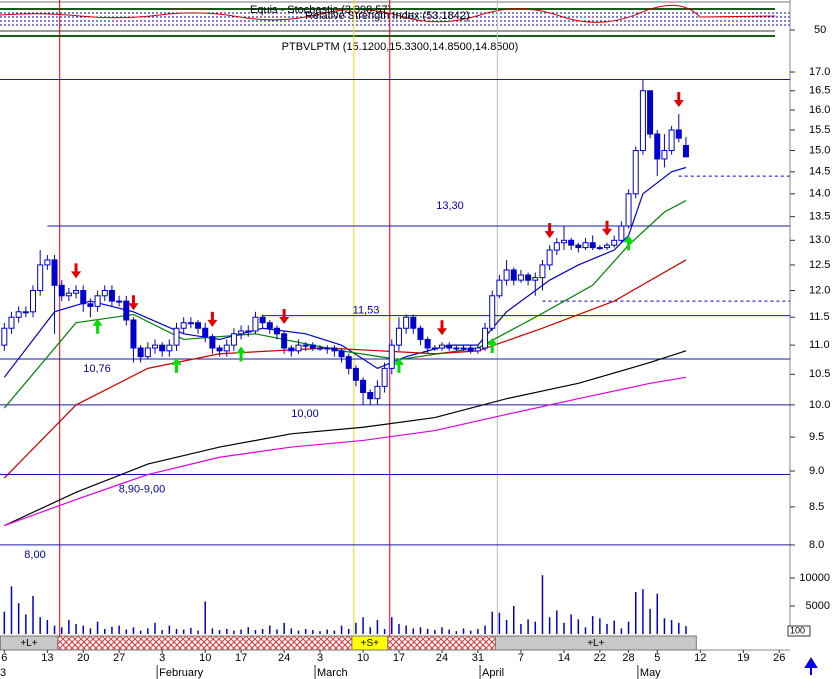  Describe the element at coordinates (83, 658) in the screenshot. I see `x-tick-label: 20` at that location.